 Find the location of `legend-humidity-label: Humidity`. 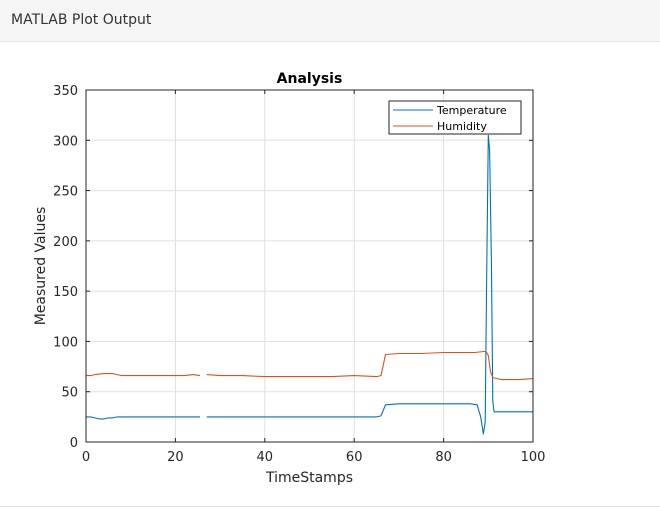

legend-humidity-label: Humidity is located at coordinates (462, 126).